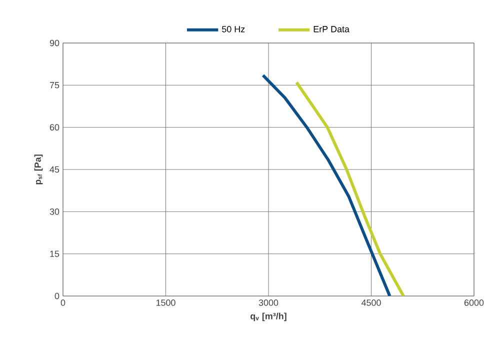 This screenshot has height=358, width=500. Describe the element at coordinates (474, 303) in the screenshot. I see `x-tick-label: 6000` at that location.